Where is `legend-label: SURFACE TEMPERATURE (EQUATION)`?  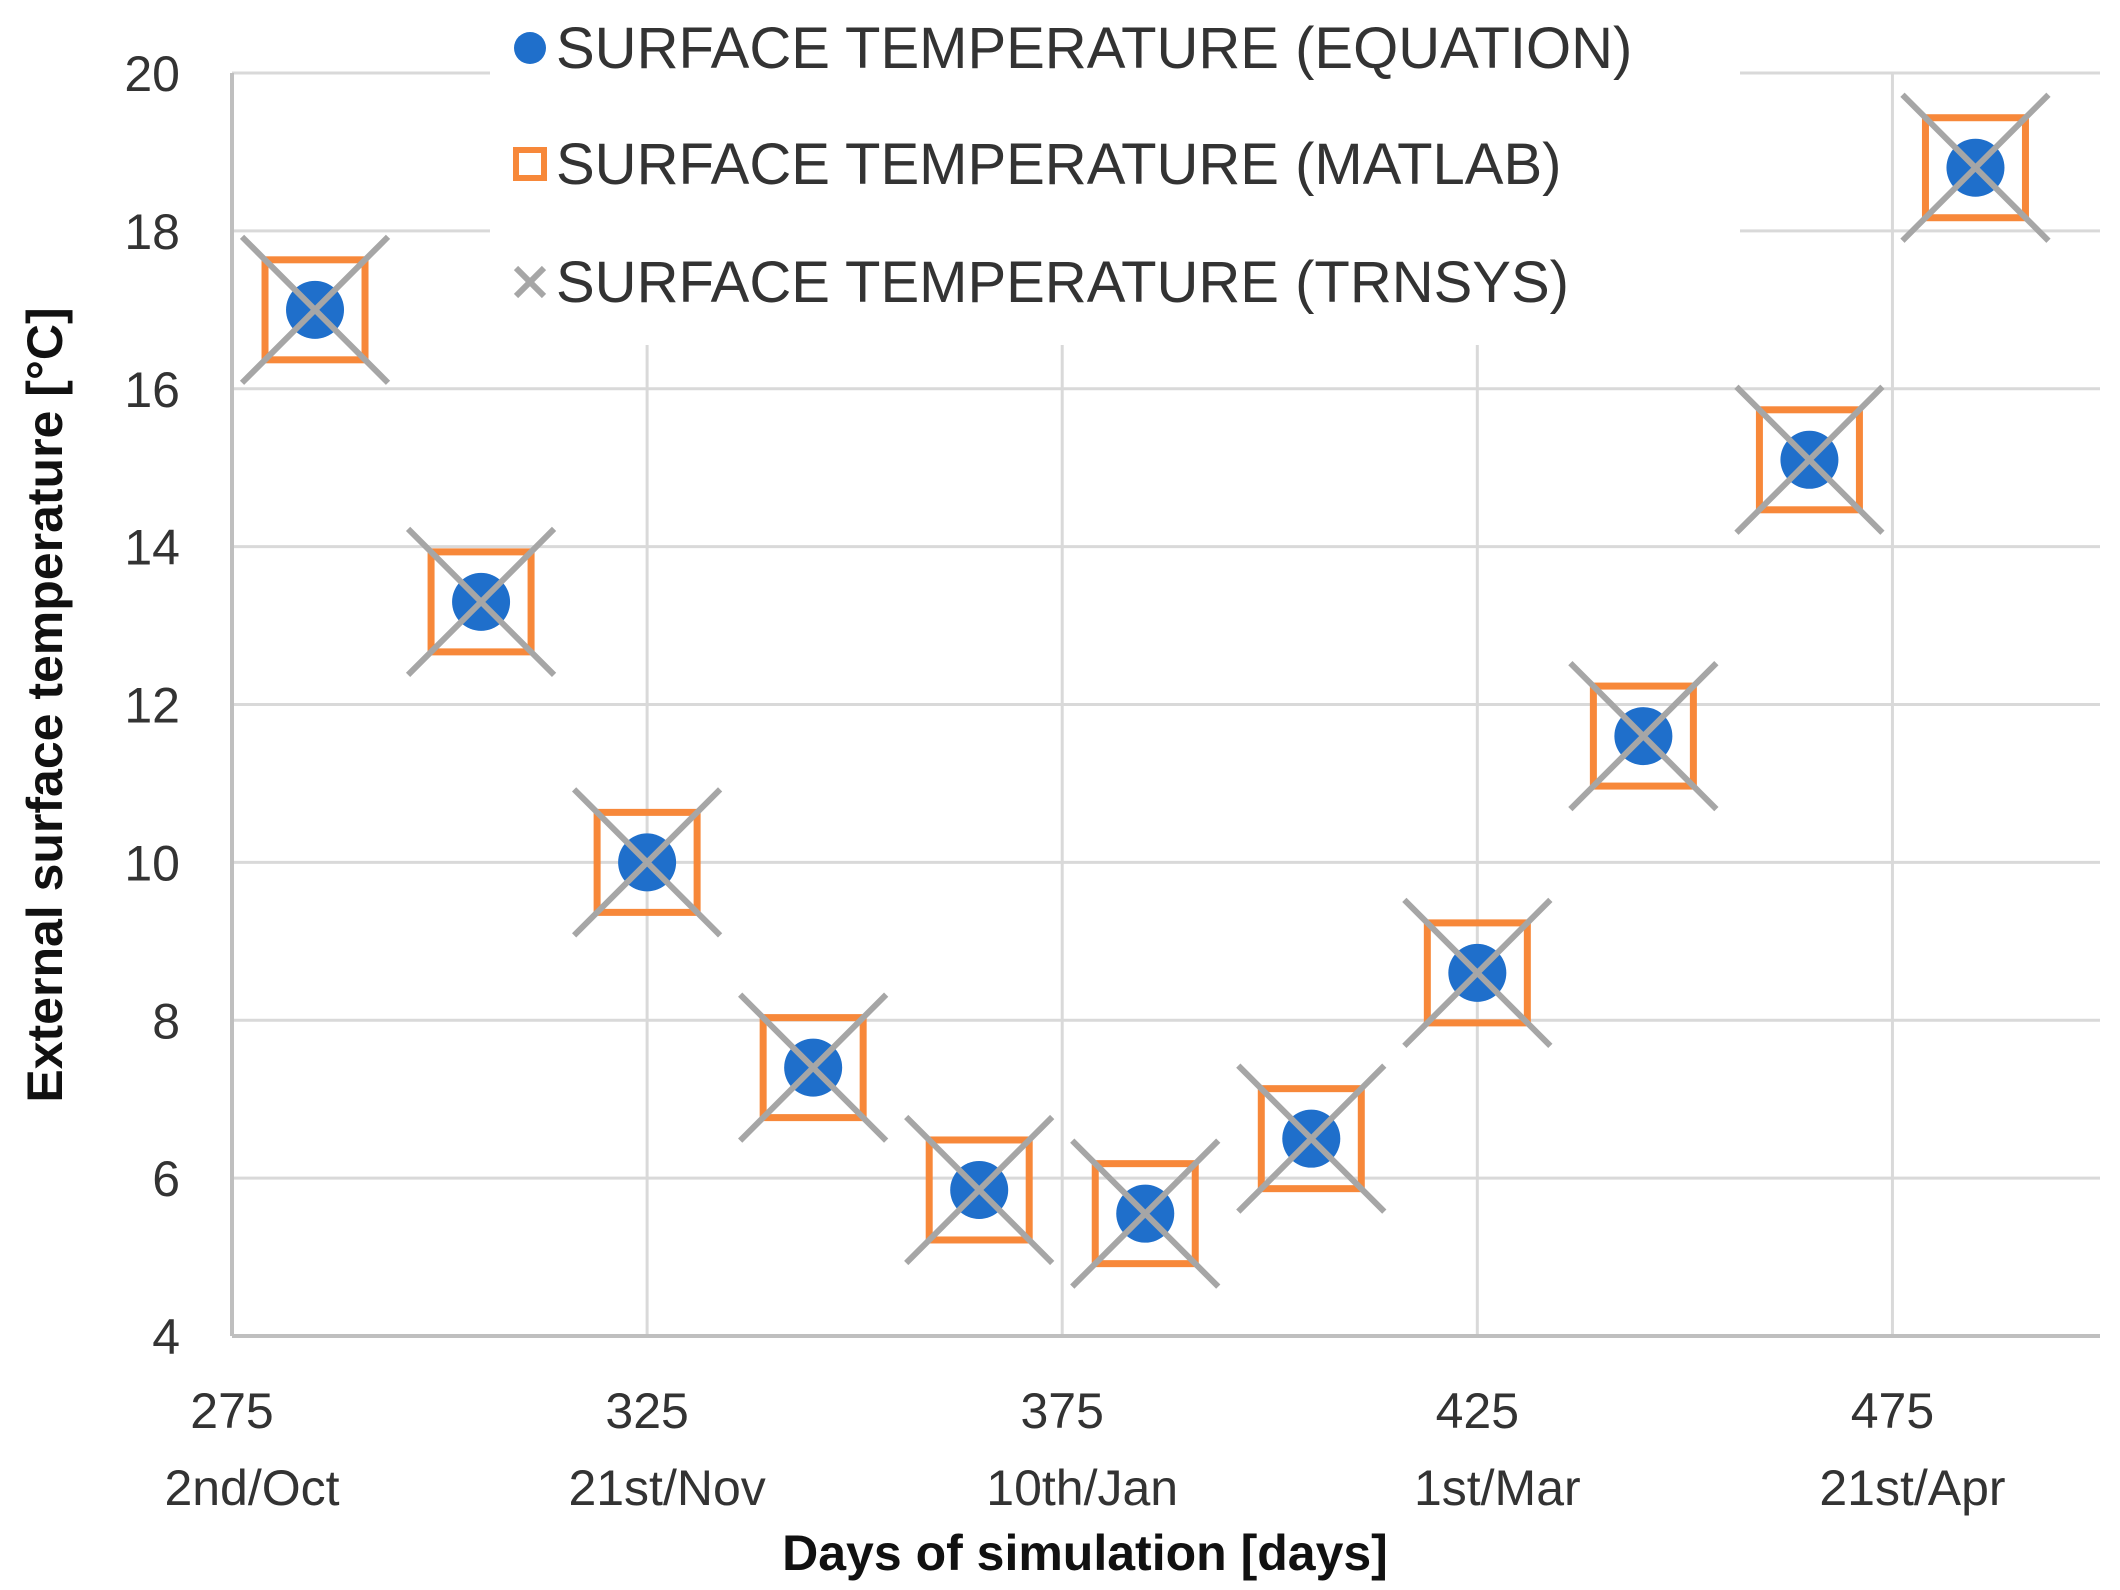 legend-label: SURFACE TEMPERATURE (EQUATION) is located at coordinates (1094, 48).